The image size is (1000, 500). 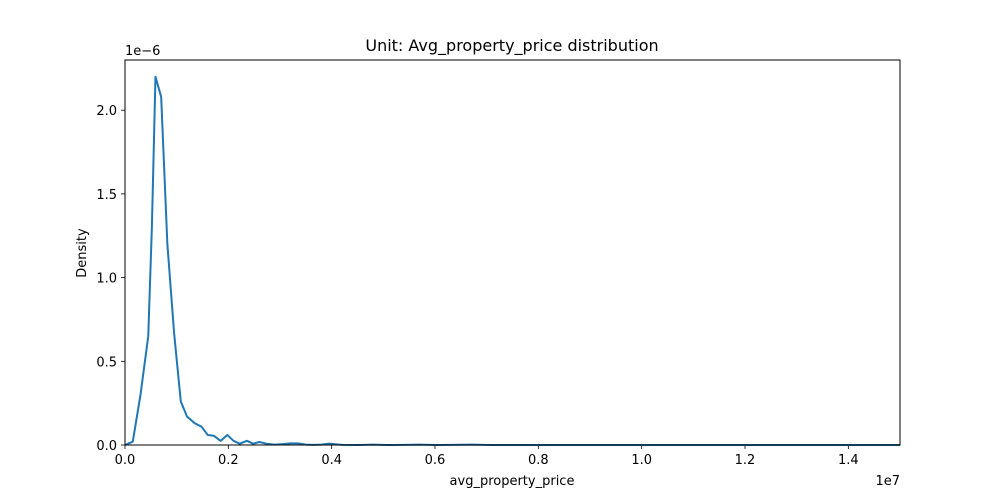 I want to click on y-axis-label: Density, so click(x=82, y=253).